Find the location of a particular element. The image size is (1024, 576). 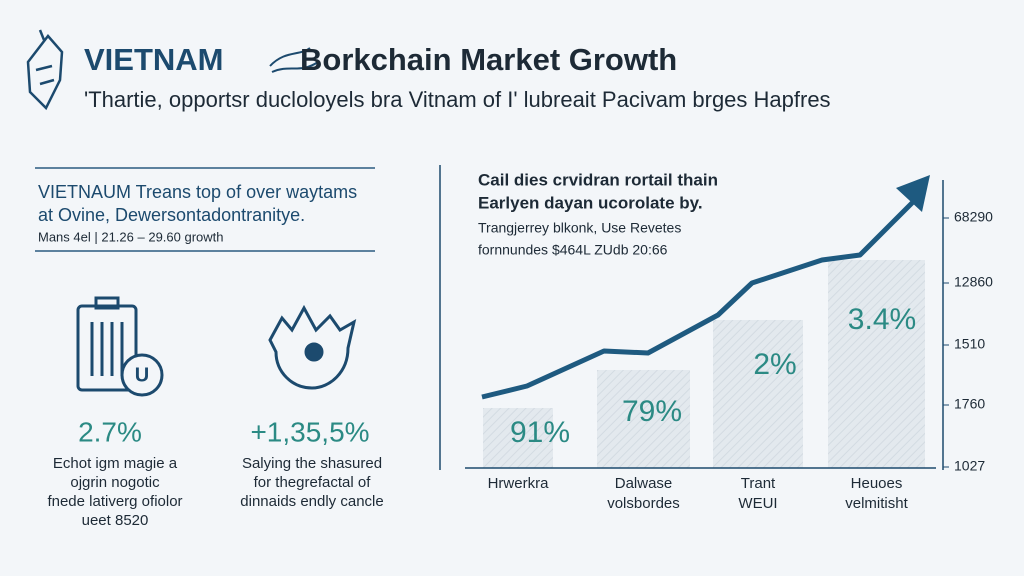

logo-icon is located at coordinates (45, 70).